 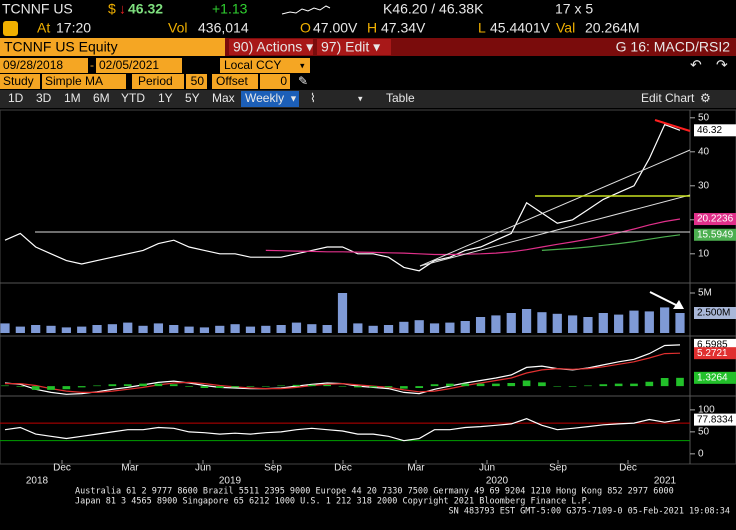 I want to click on range-button: 3D, so click(x=44, y=98).